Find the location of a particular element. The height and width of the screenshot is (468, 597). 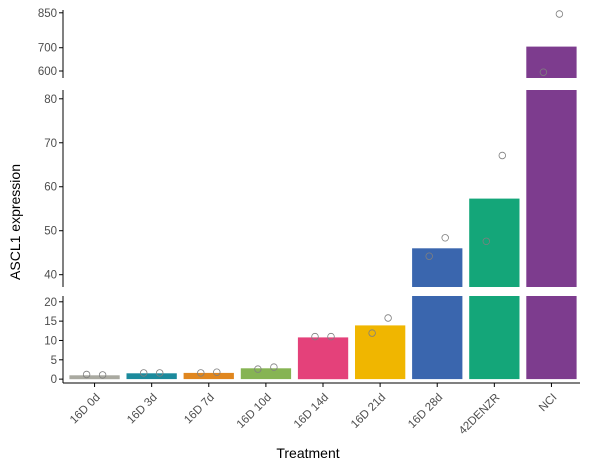

y-tick-label: 600 is located at coordinates (47, 72).